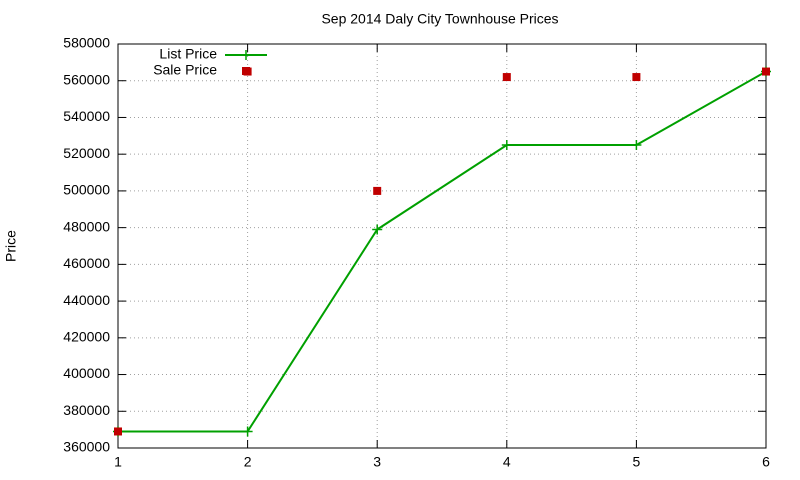  Describe the element at coordinates (188, 54) in the screenshot. I see `legend-label: List Price` at that location.